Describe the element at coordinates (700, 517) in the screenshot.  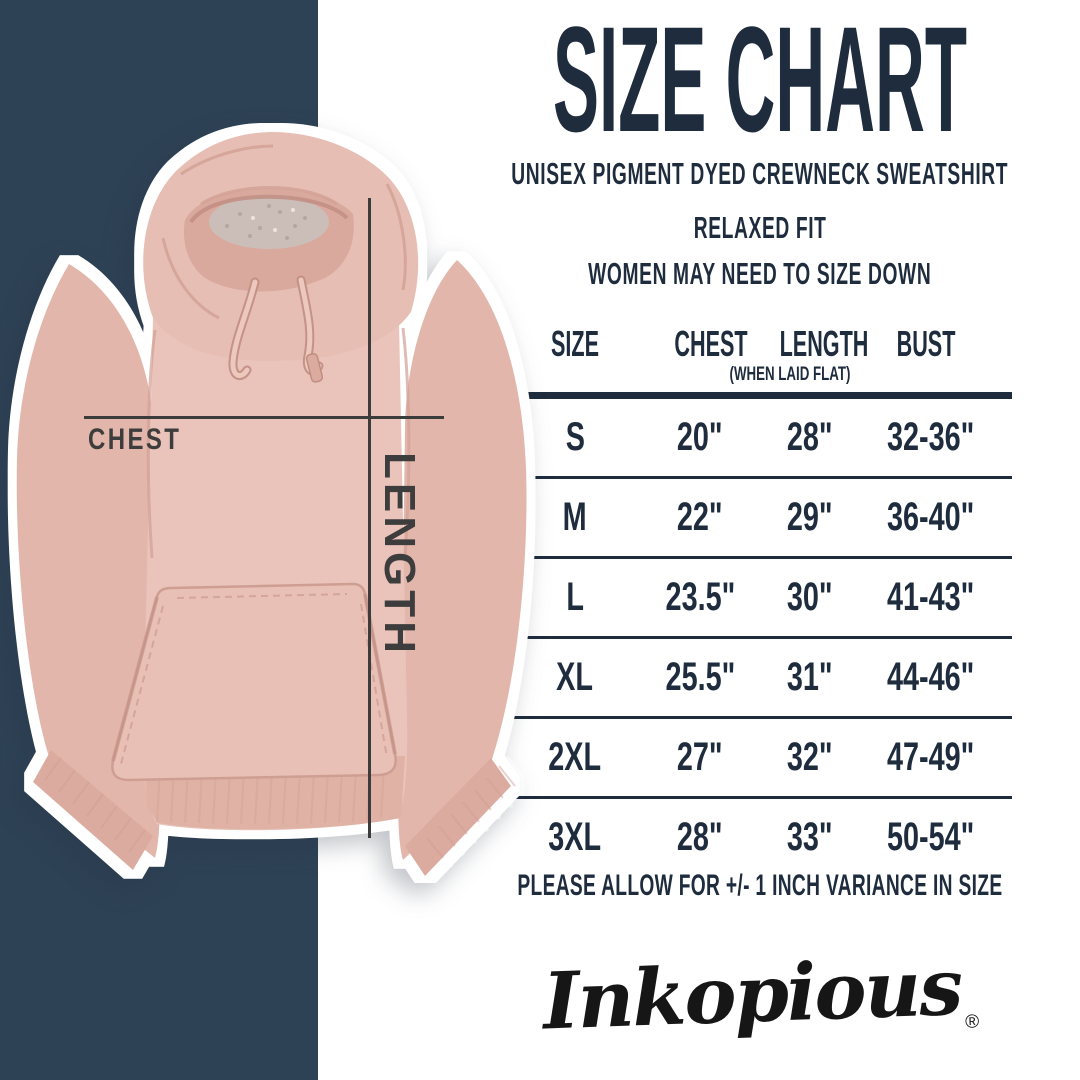
I see `chest-cell: 22"` at that location.